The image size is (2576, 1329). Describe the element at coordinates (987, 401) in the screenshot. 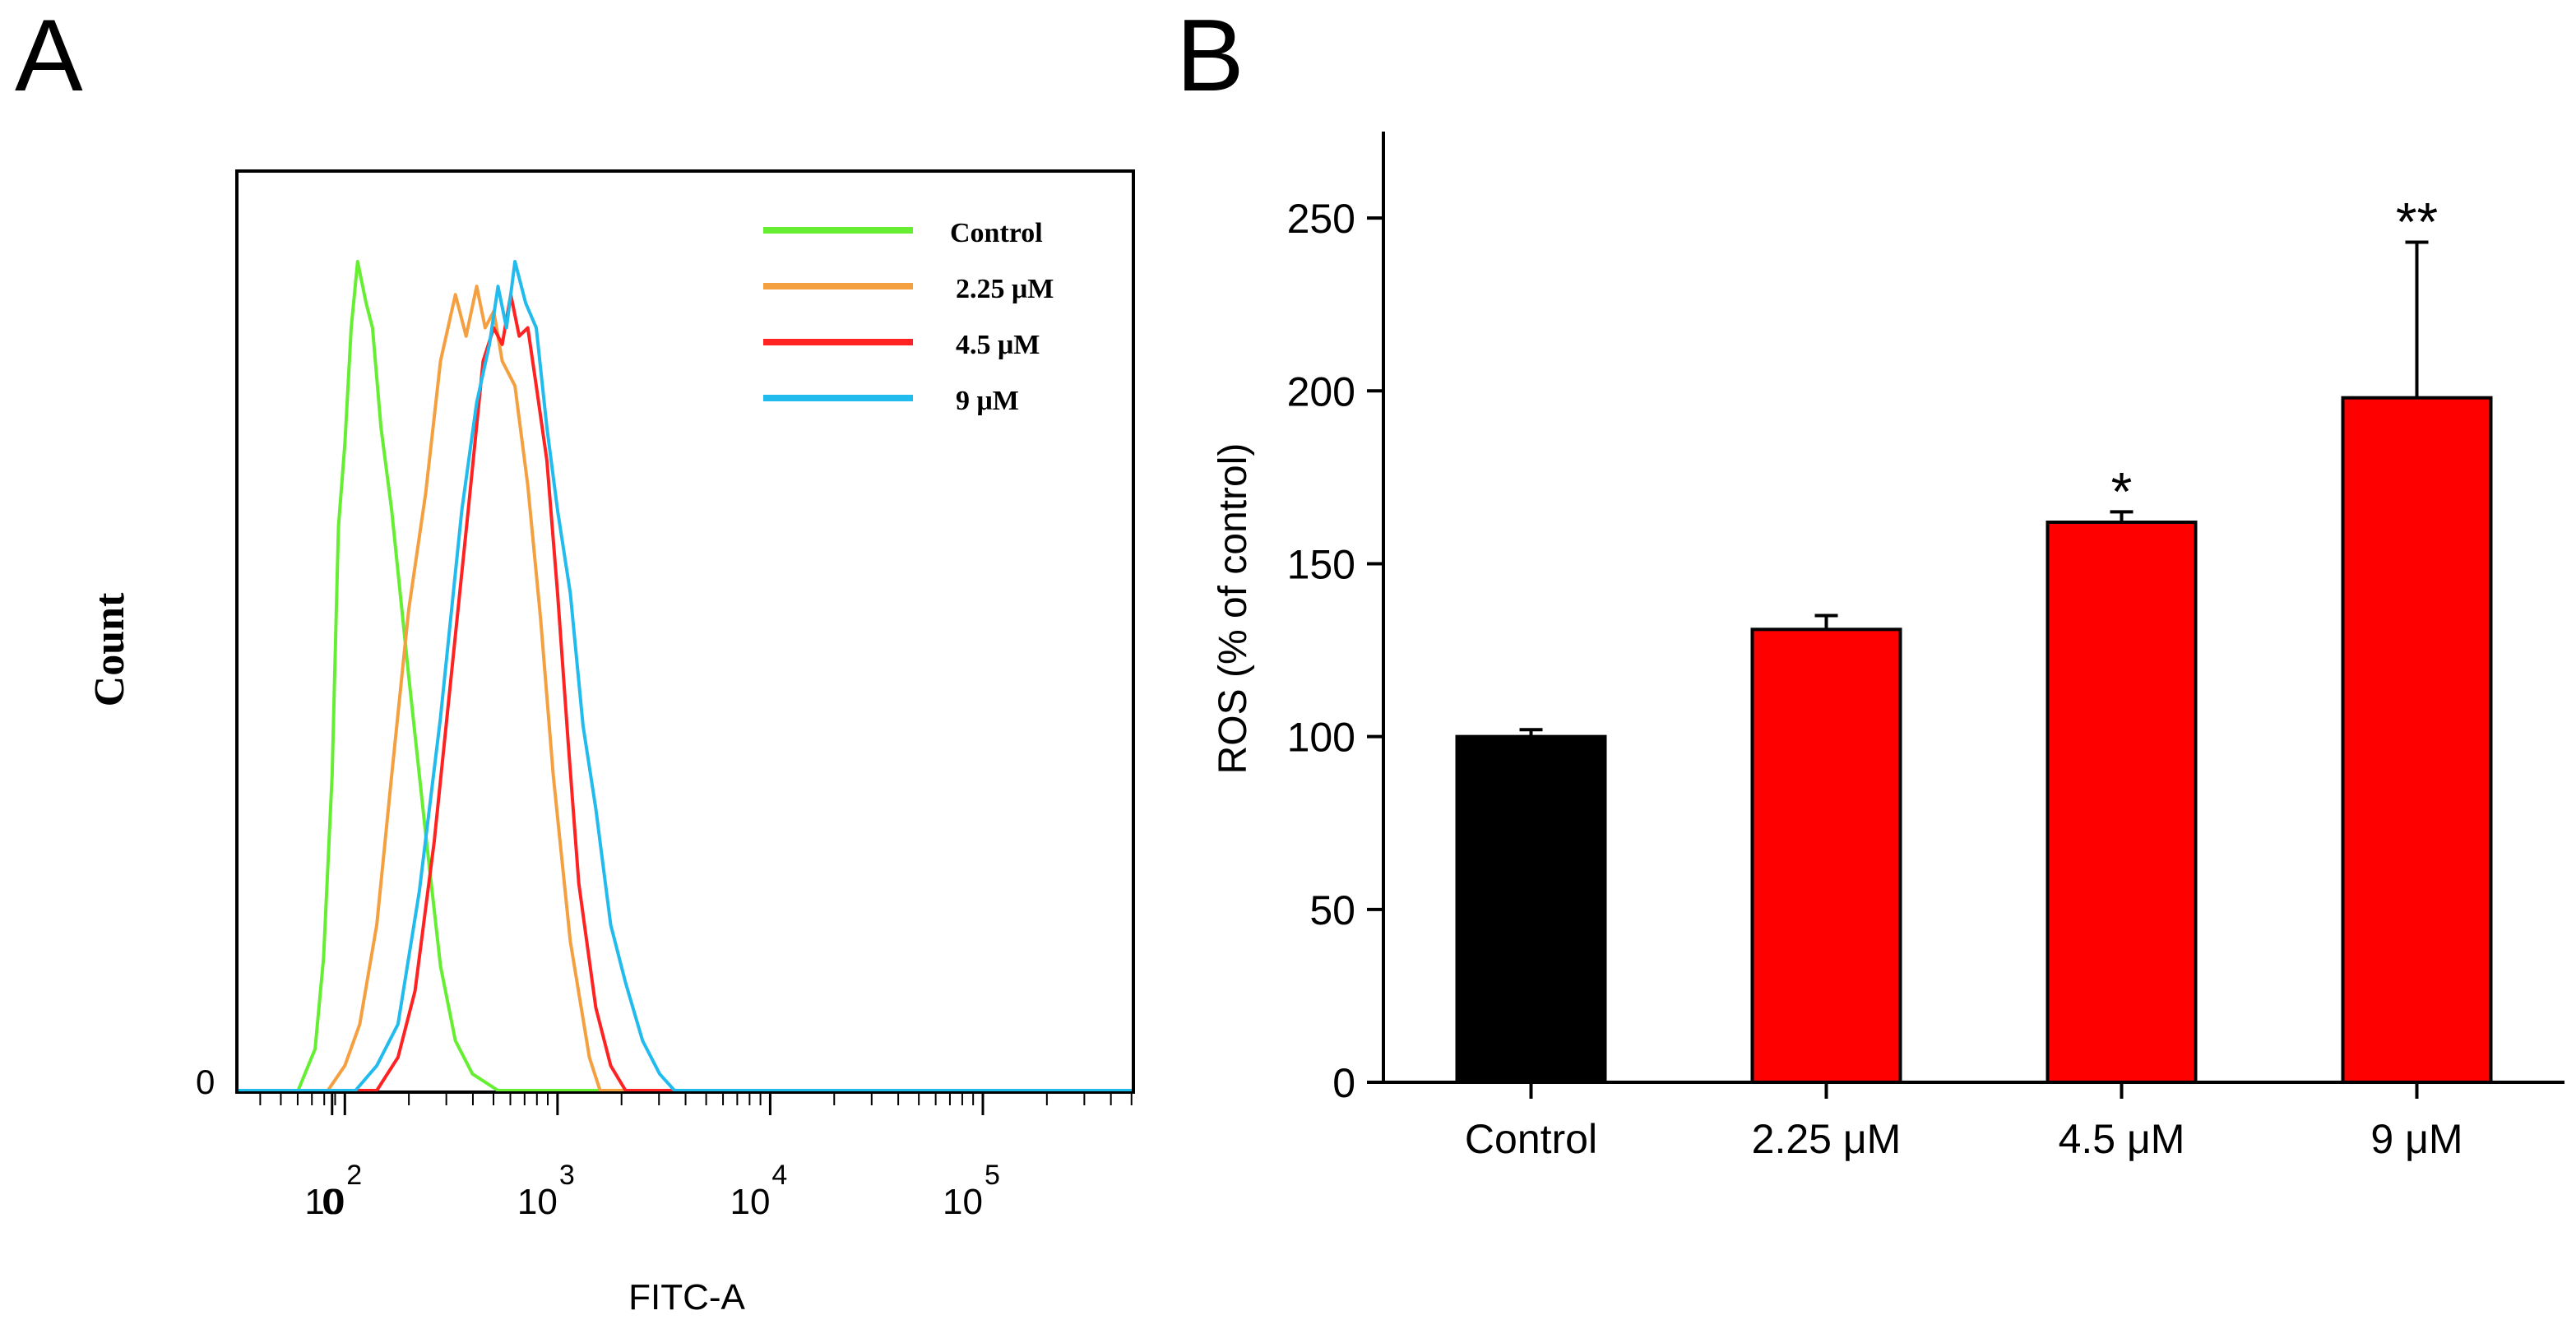

I see `legend-label-3: 9 μM` at that location.